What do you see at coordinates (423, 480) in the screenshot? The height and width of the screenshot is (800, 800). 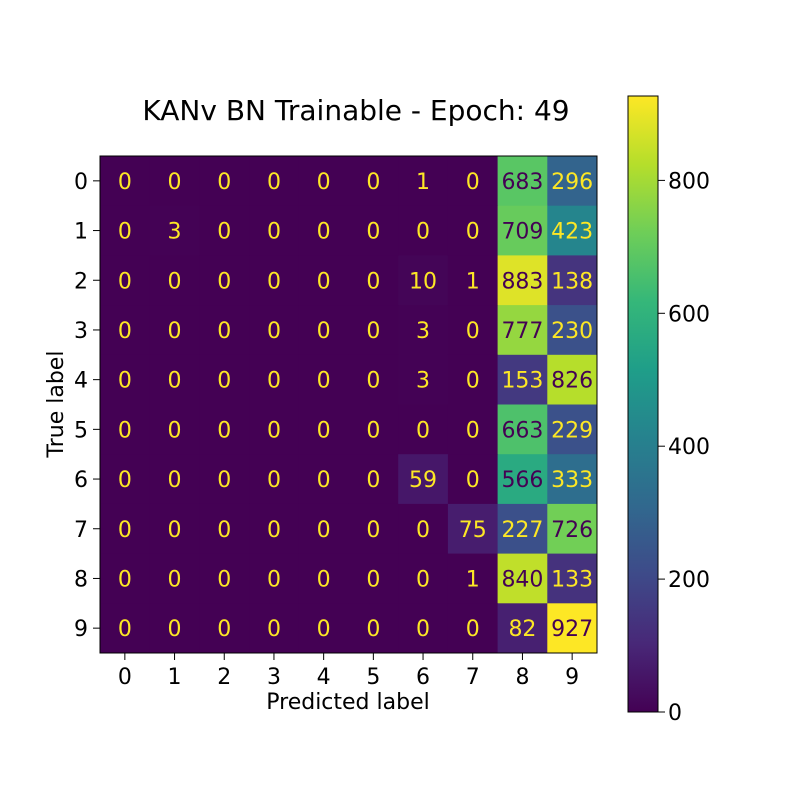 I see `cell-value-label: 59` at bounding box center [423, 480].